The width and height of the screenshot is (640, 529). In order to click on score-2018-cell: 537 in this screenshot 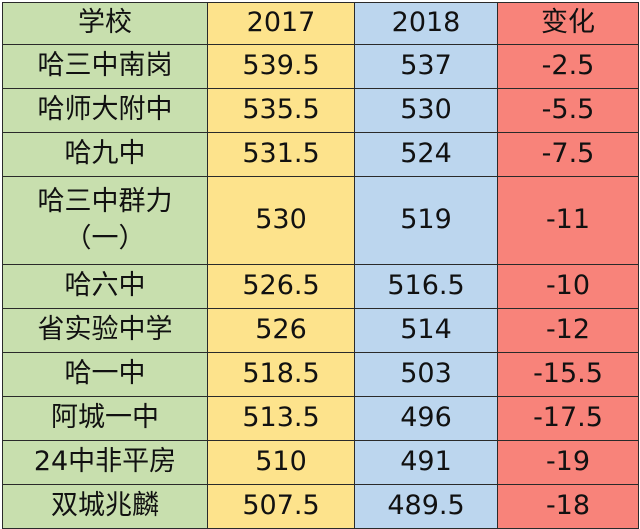, I will do `click(426, 66)`.